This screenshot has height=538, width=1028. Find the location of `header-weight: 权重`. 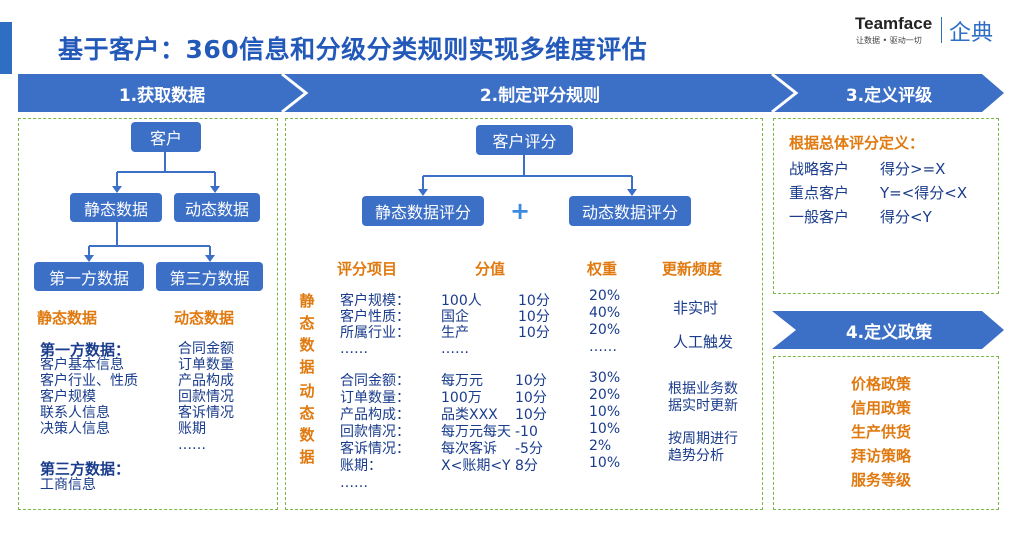

header-weight: 权重 is located at coordinates (602, 269).